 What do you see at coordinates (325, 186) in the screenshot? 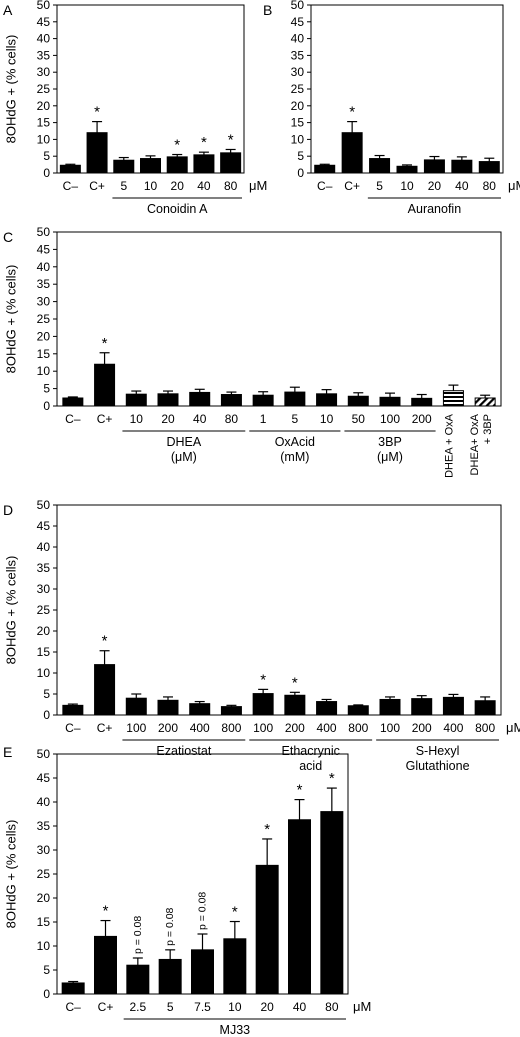
I see `panel-b-xtick-label: C–` at bounding box center [325, 186].